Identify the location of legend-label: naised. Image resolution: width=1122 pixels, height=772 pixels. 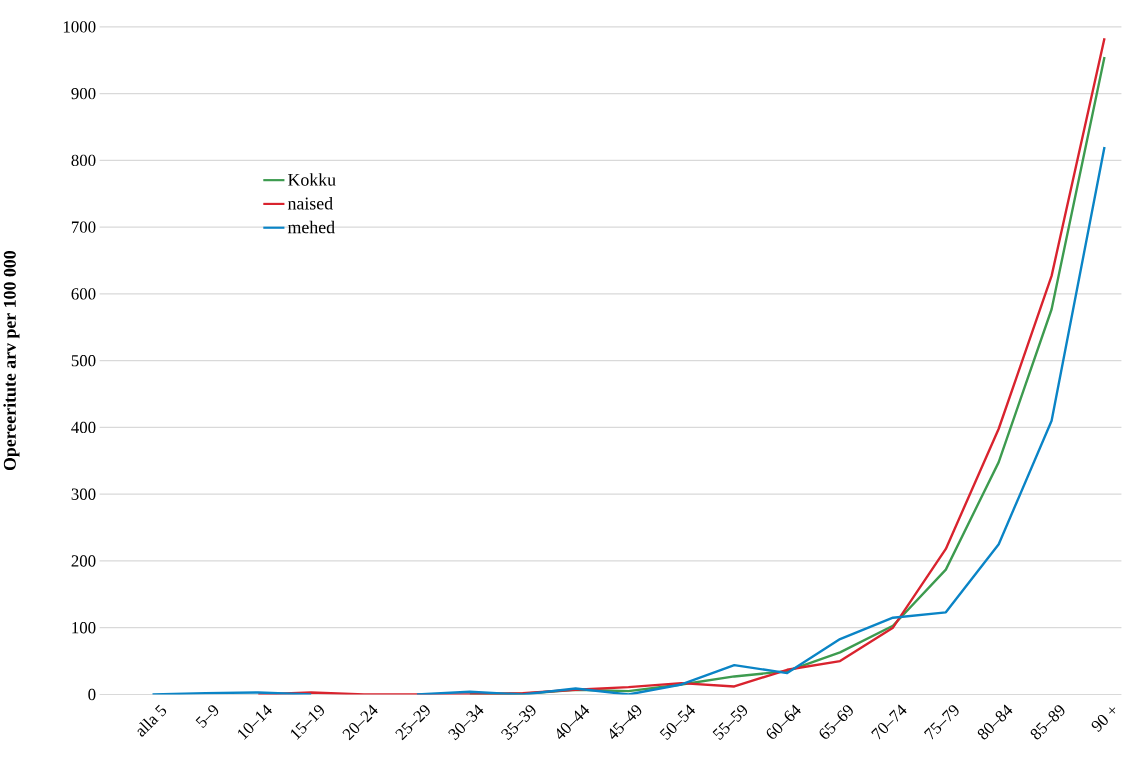
(310, 203).